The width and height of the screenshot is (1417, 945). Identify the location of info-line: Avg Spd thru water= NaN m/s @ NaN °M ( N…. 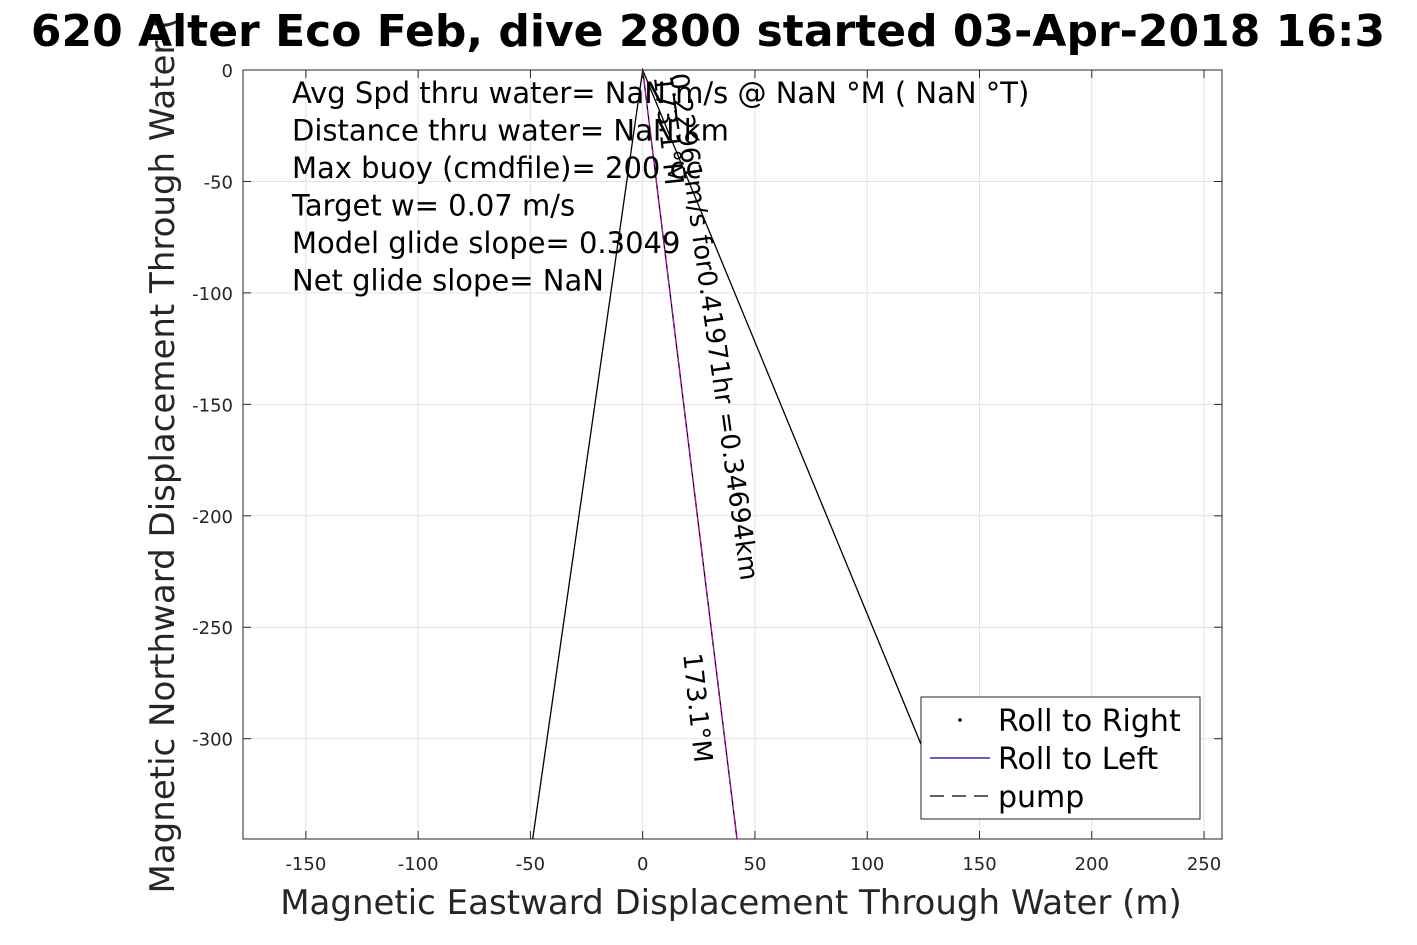
(660, 93).